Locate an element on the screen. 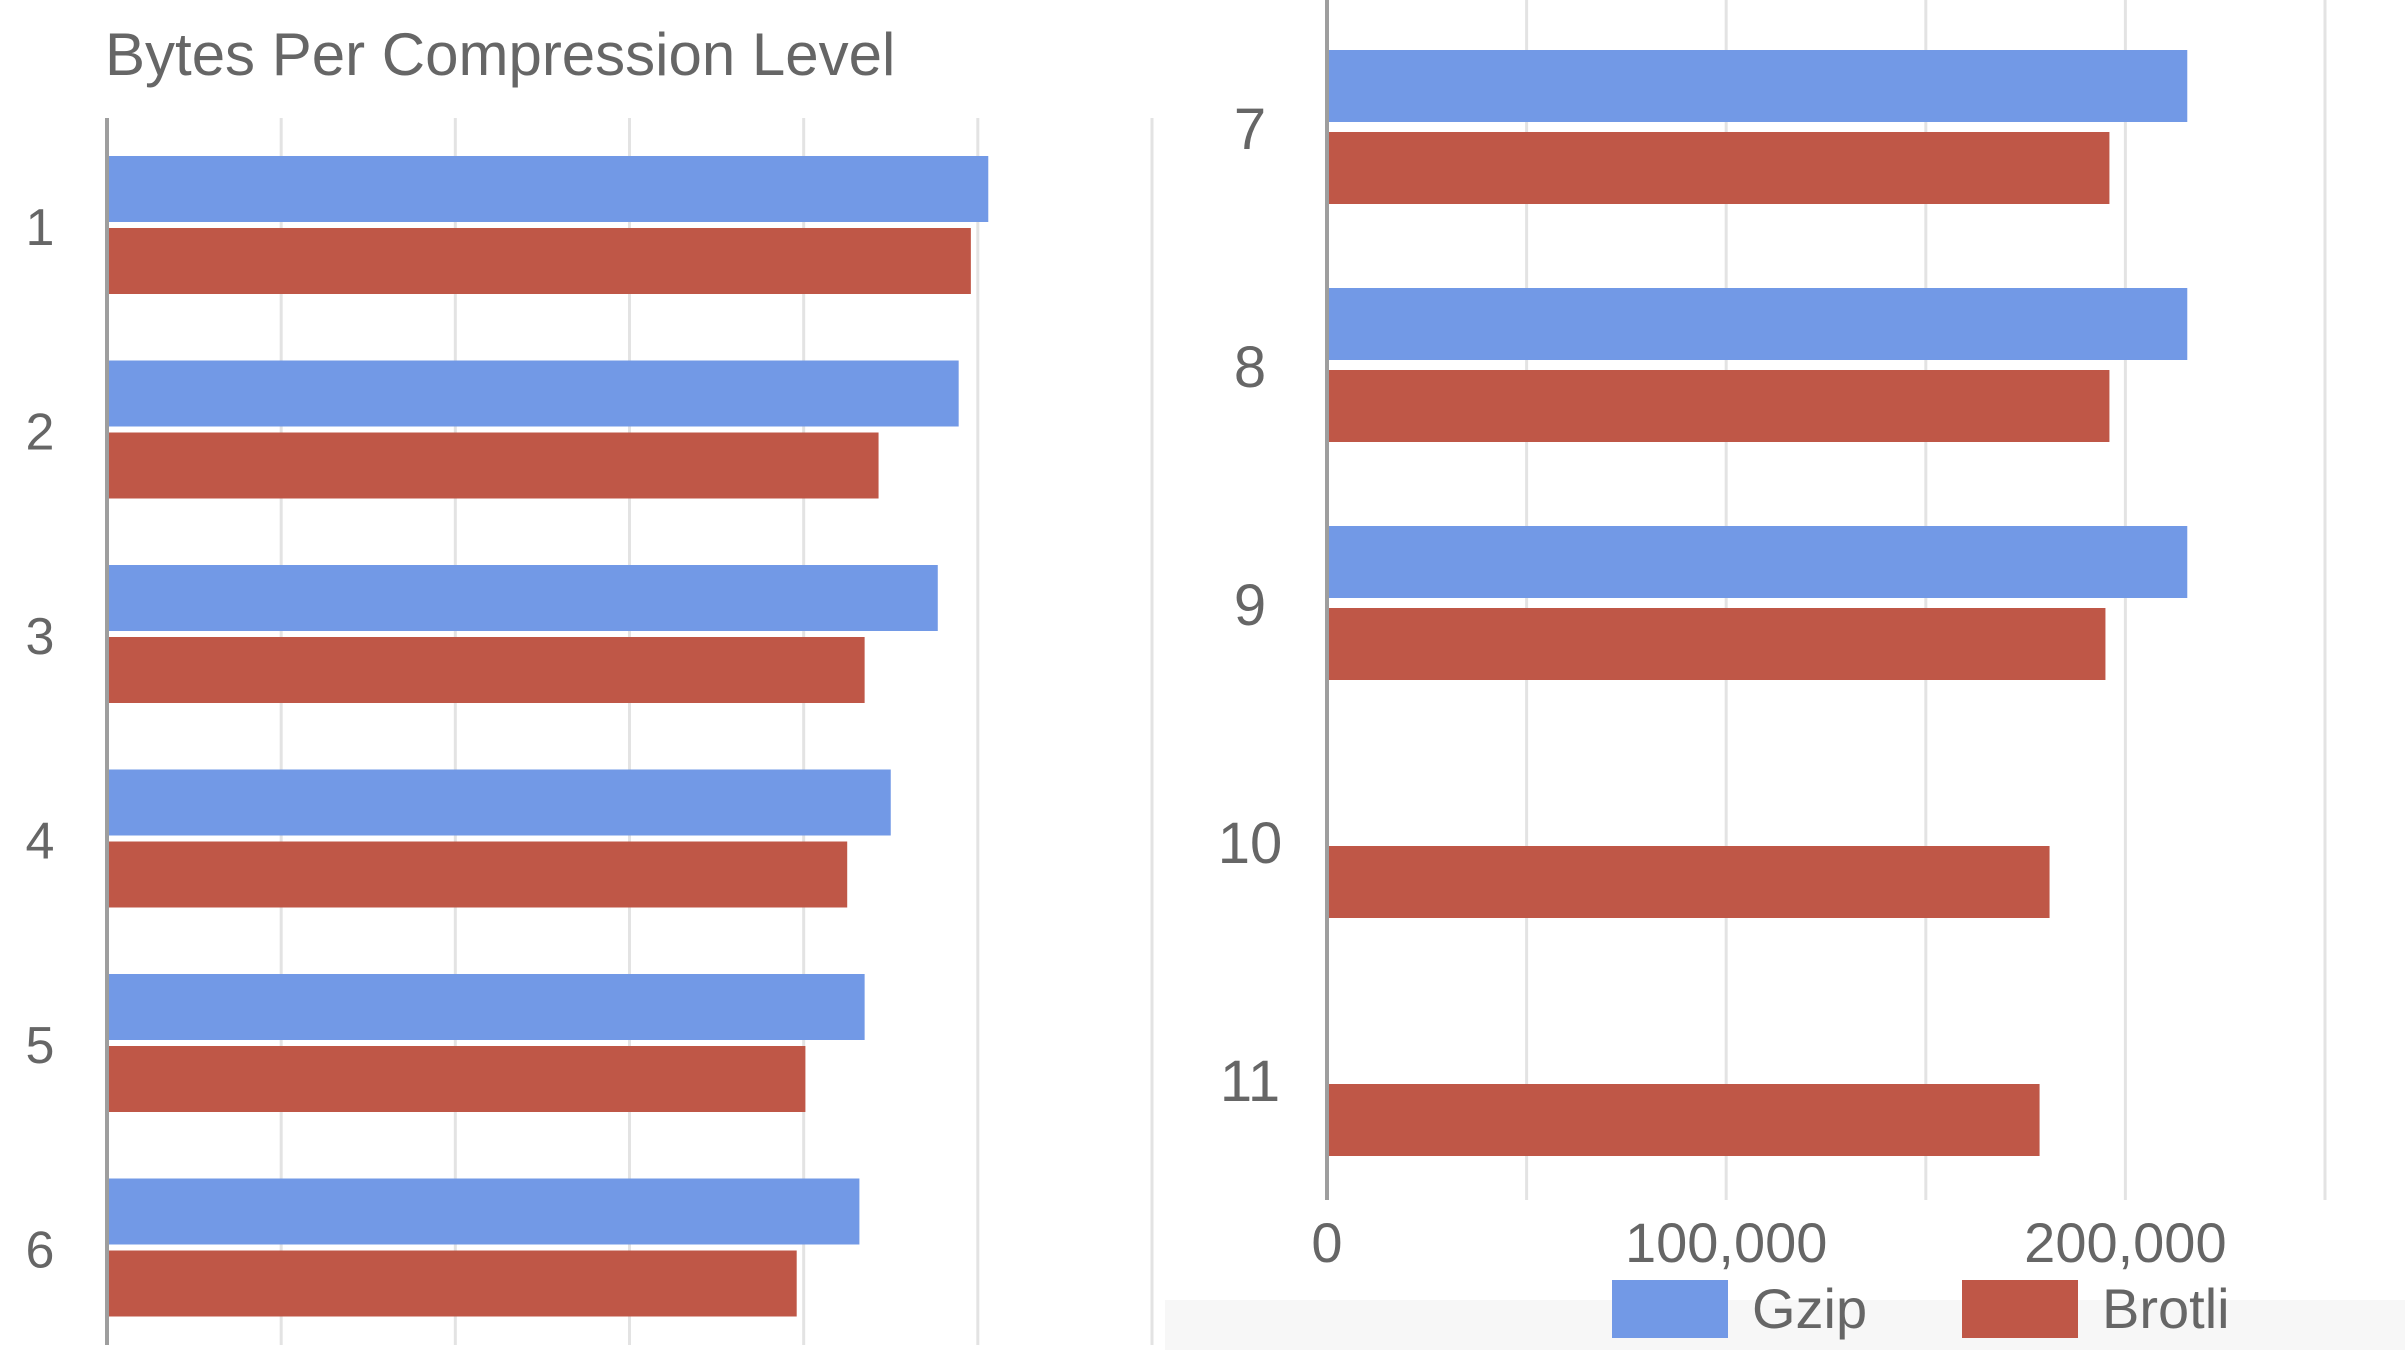 The image size is (2405, 1355). category-label-8: 8 is located at coordinates (1250, 367).